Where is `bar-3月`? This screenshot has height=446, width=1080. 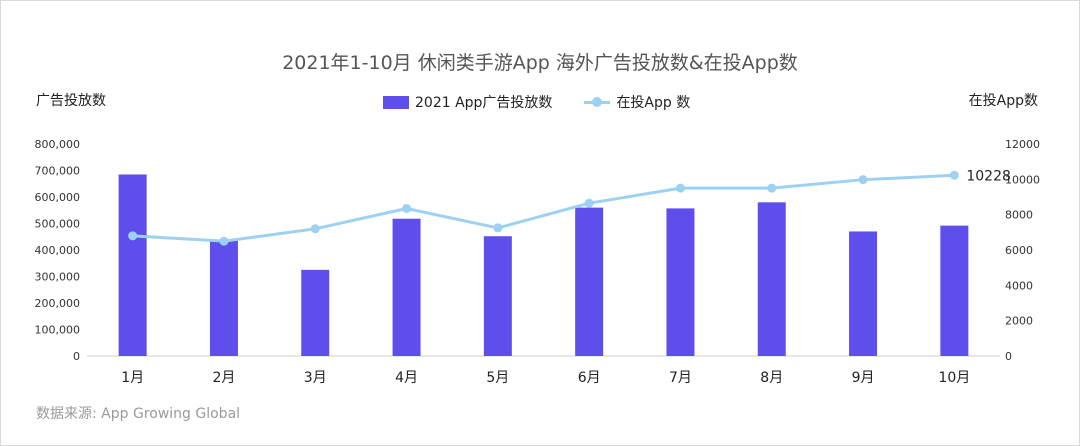
bar-3月 is located at coordinates (315, 312).